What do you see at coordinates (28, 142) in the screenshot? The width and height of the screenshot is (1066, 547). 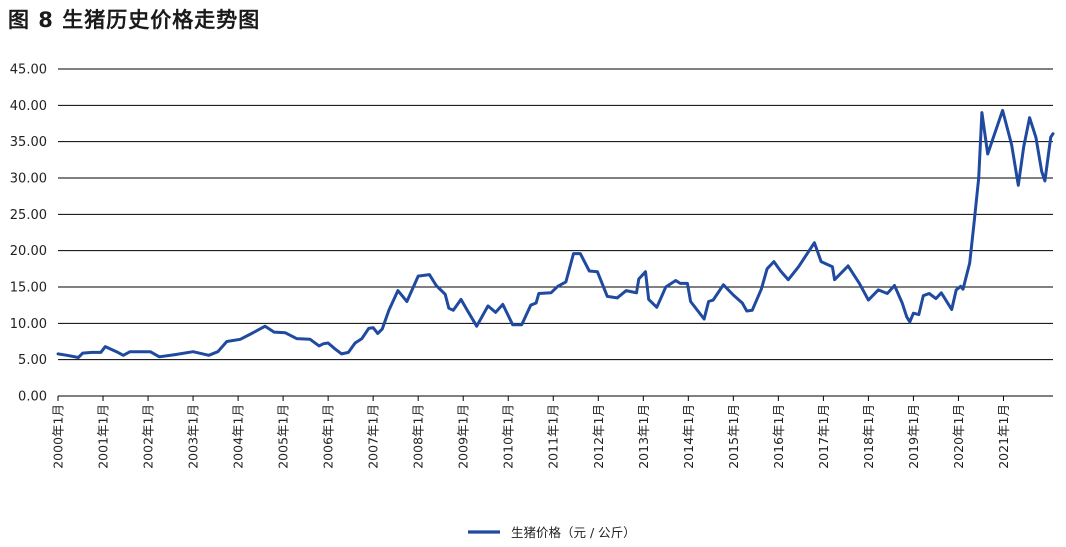 I see `y-tick-label: 35.00` at bounding box center [28, 142].